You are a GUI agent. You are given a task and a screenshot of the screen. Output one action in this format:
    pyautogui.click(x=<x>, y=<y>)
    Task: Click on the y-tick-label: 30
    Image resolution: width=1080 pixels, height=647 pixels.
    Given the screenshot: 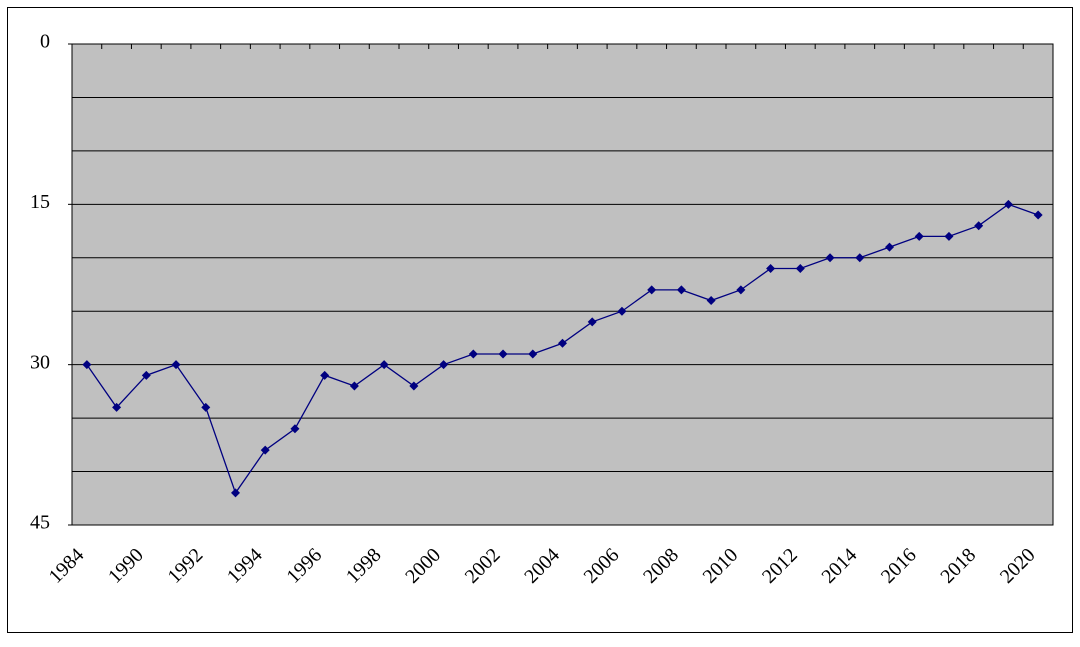 What is the action you would take?
    pyautogui.click(x=40, y=362)
    